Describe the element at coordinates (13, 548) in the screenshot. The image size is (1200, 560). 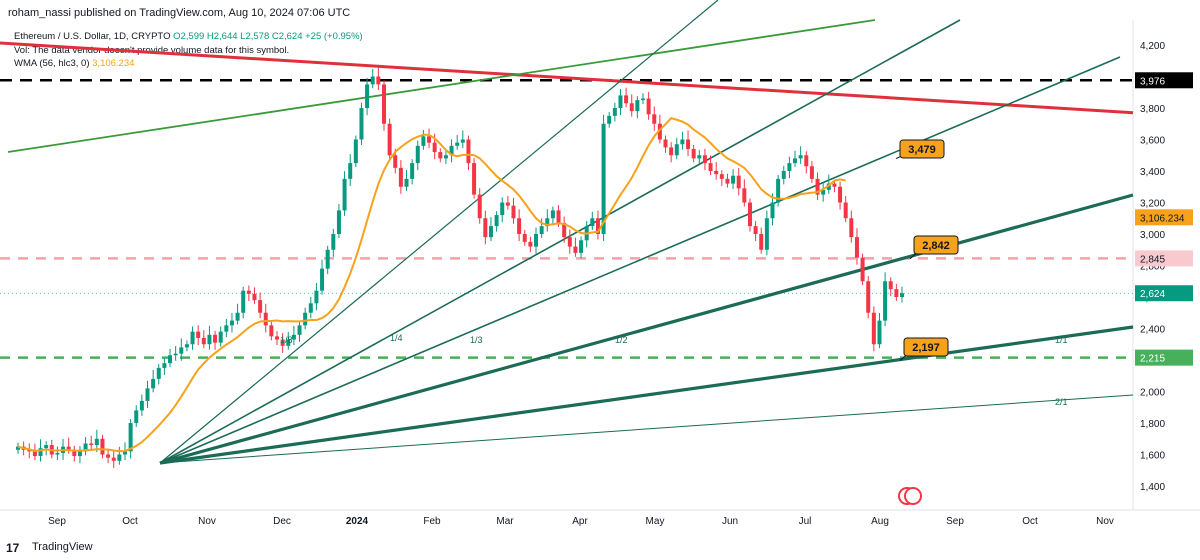
I see `tradingview-logo-icon: 17` at that location.